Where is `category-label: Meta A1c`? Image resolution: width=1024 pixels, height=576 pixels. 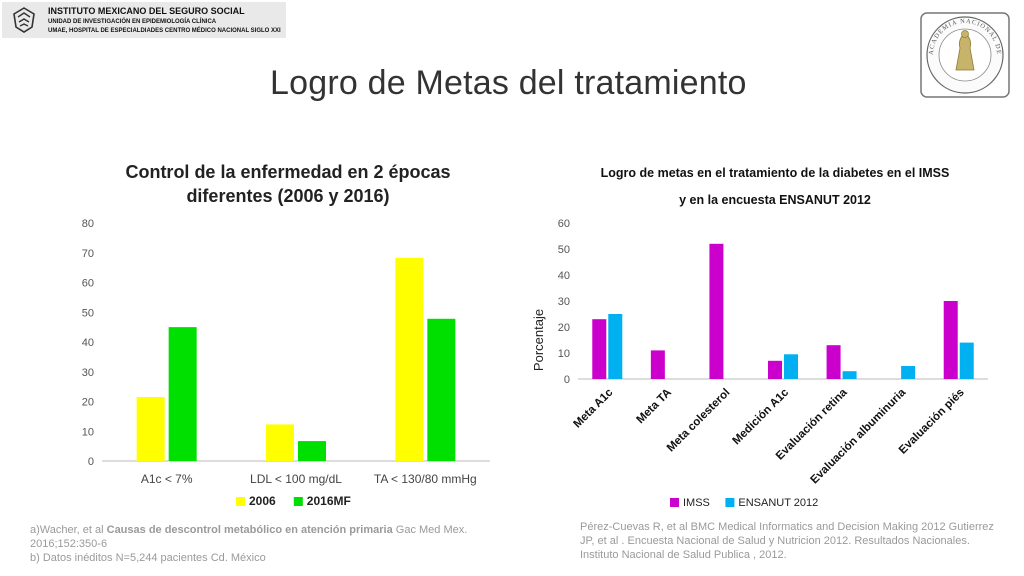
category-label: Meta A1c is located at coordinates (594, 408).